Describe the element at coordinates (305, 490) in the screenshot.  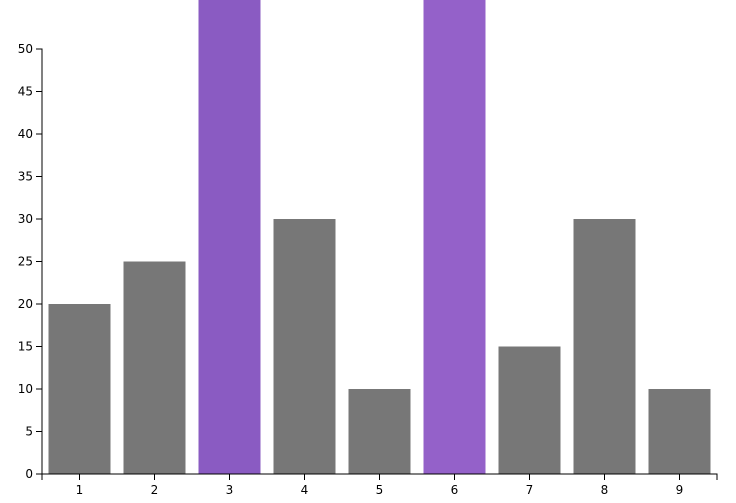
I see `x-tick-label: 4` at that location.